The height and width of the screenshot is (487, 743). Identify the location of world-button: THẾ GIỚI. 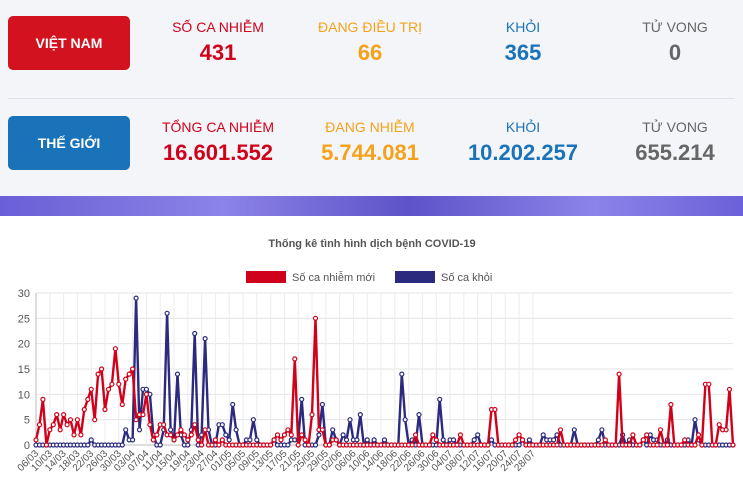
(69, 143).